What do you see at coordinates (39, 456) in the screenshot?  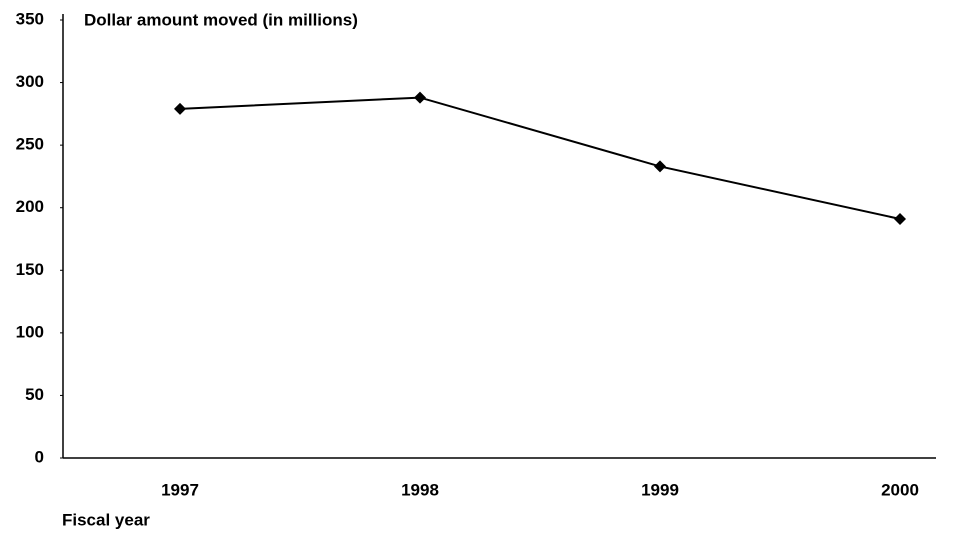 I see `y-tick-label: 0` at bounding box center [39, 456].